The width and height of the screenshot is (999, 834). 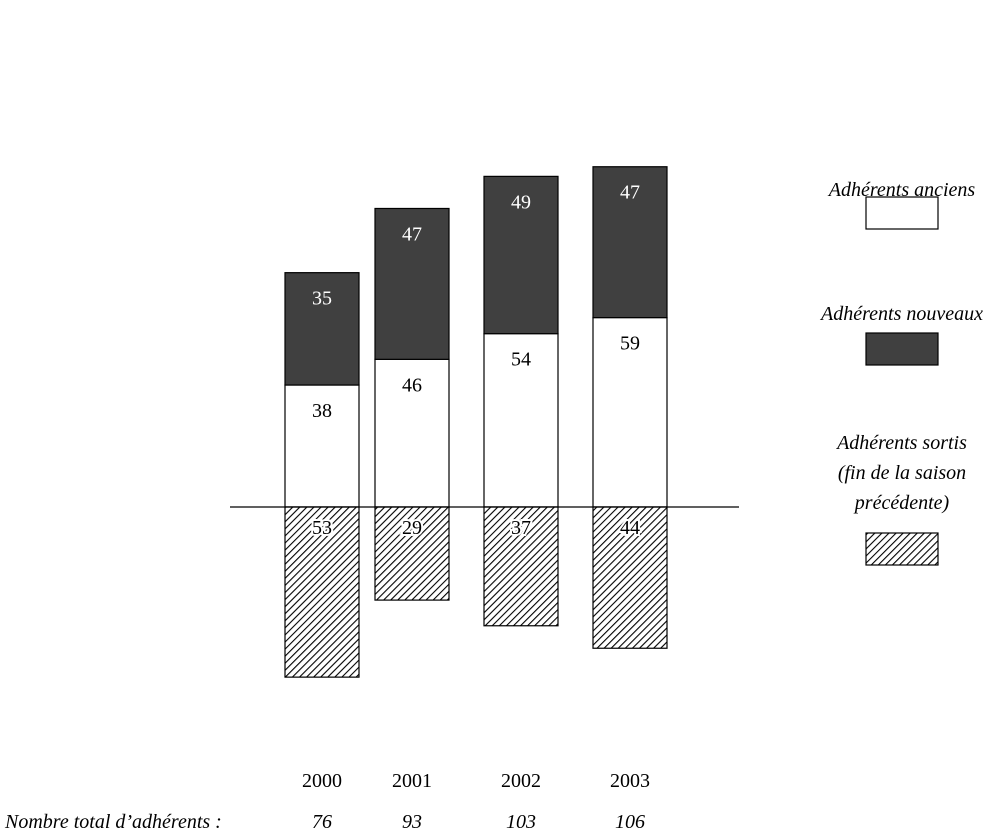 What do you see at coordinates (901, 443) in the screenshot?
I see `legend-label-sortis-line-1: Adhérents sortis` at bounding box center [901, 443].